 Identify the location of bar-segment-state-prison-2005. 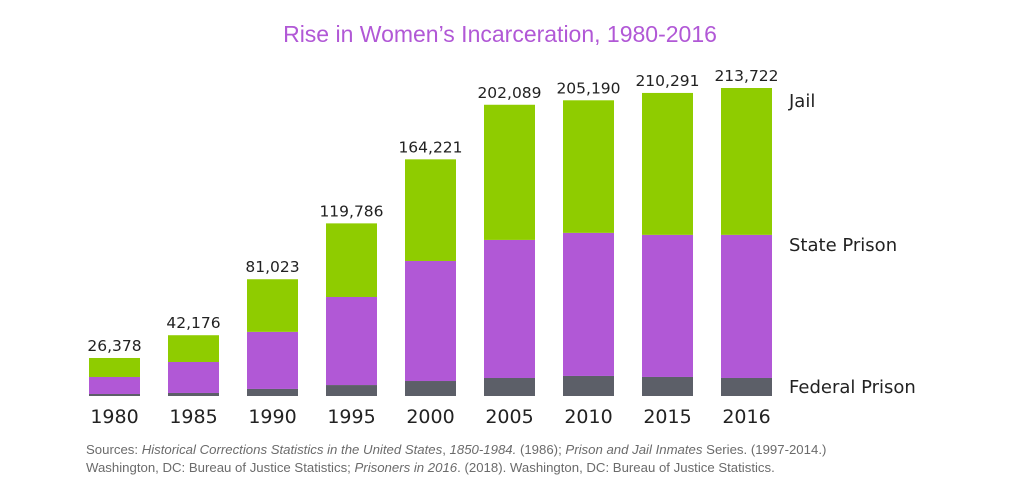
(509, 308).